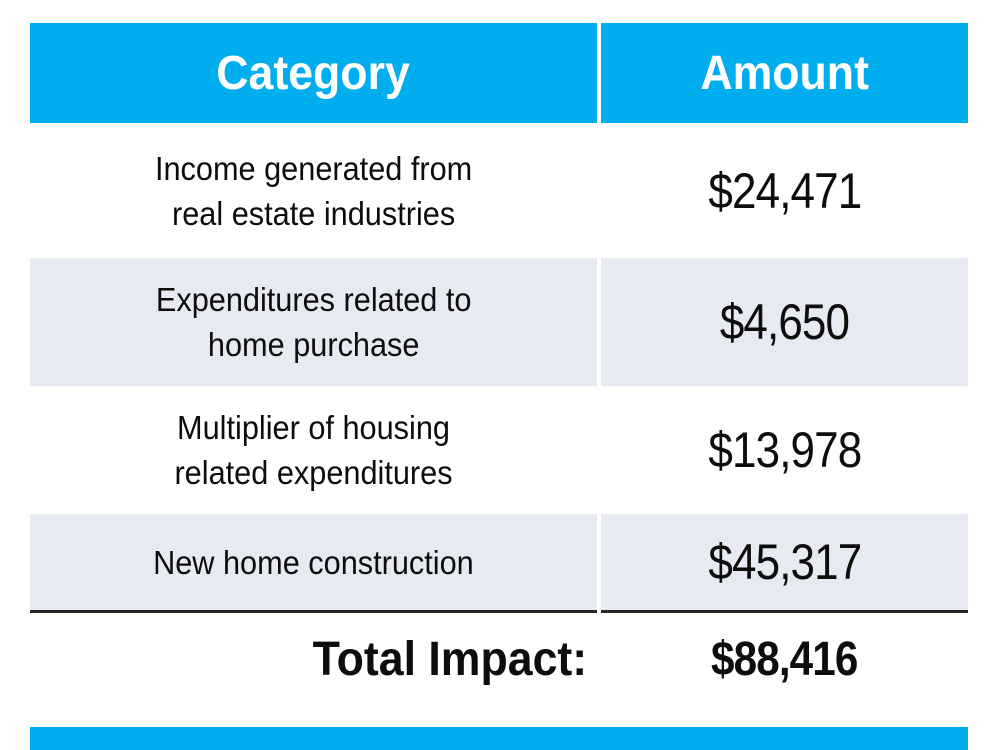  Describe the element at coordinates (449, 659) in the screenshot. I see `total-label: Total Impact:` at that location.